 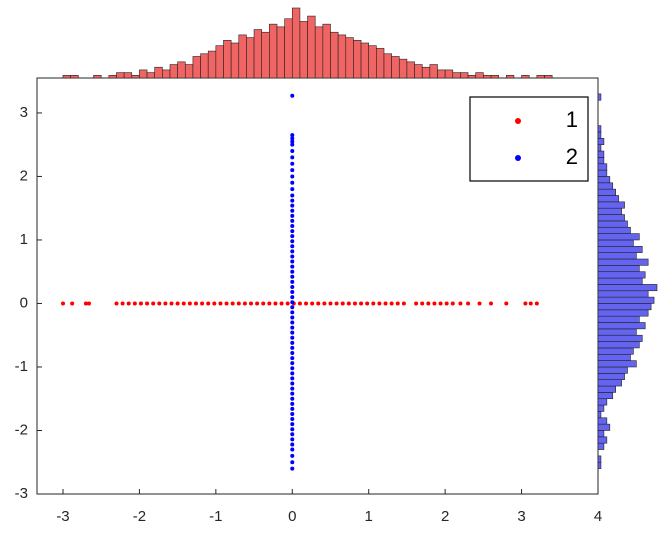 What do you see at coordinates (521, 516) in the screenshot?
I see `x-tick-label: 3` at bounding box center [521, 516].